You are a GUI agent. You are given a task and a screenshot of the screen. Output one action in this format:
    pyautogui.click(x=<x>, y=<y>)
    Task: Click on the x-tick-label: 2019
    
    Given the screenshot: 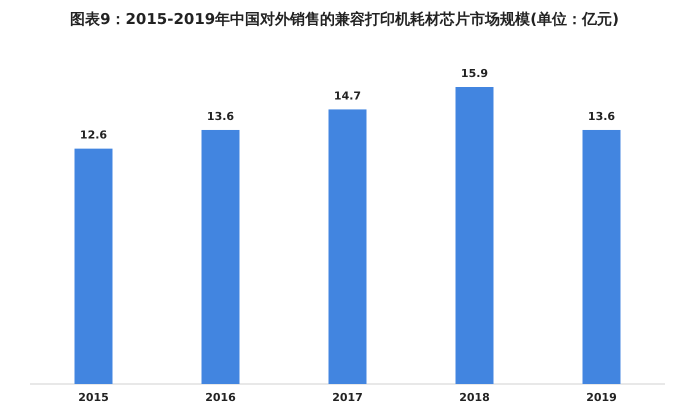 What is the action you would take?
    pyautogui.click(x=601, y=397)
    